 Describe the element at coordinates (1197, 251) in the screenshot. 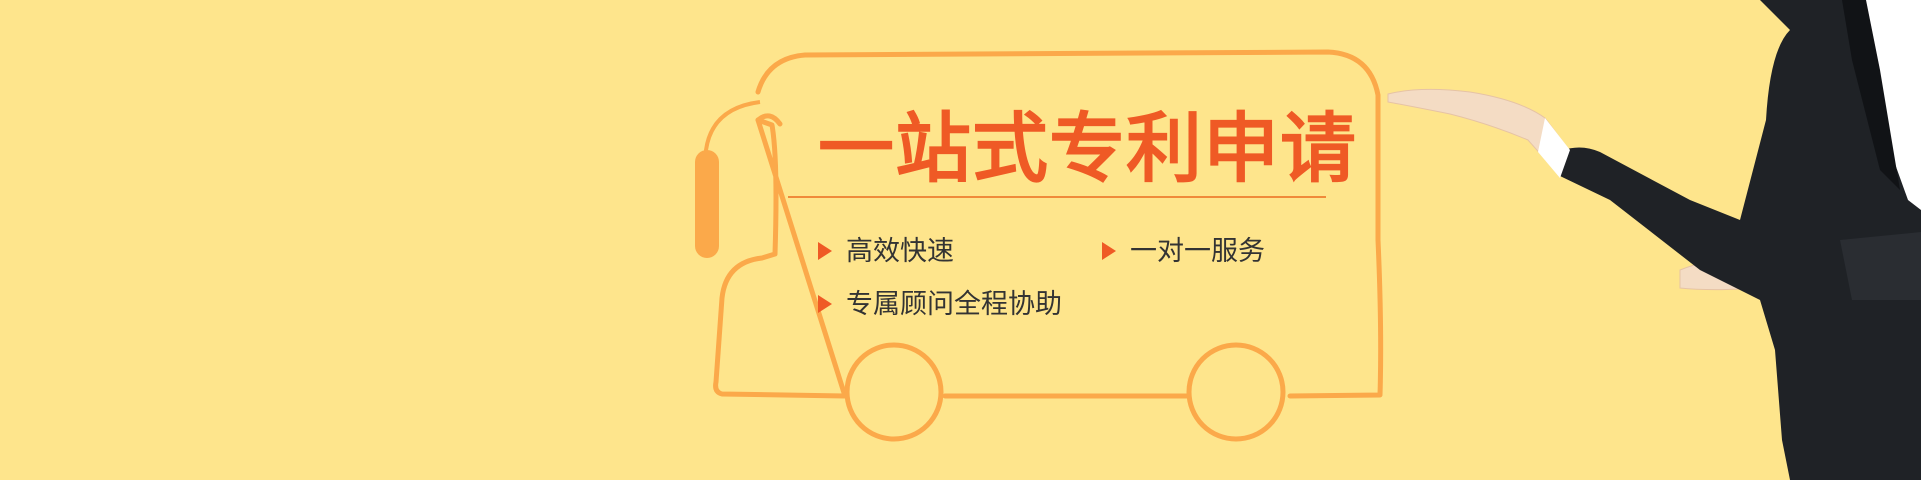

I see `feature-label: 一对一服务` at that location.